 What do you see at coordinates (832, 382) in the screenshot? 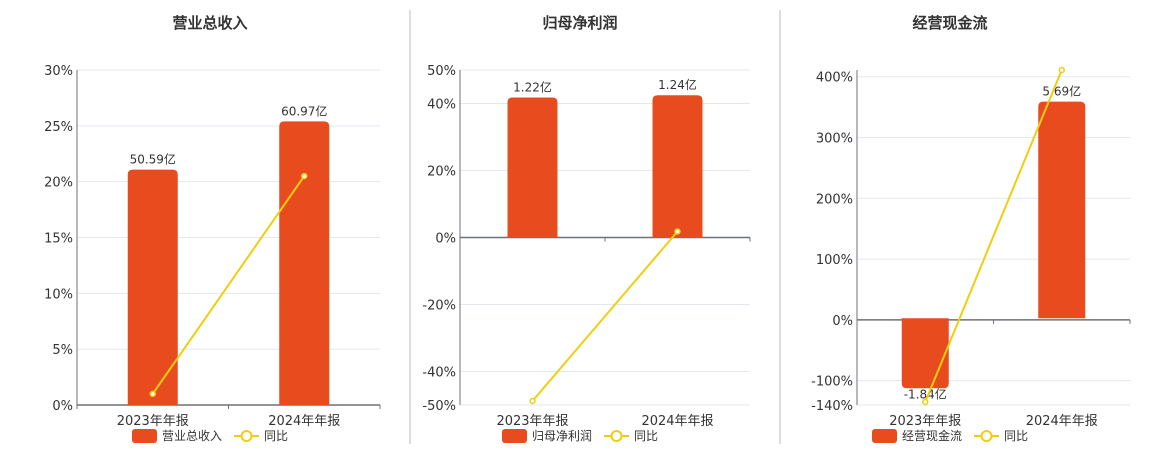
I see `y-tick-label: -100%` at bounding box center [832, 382].